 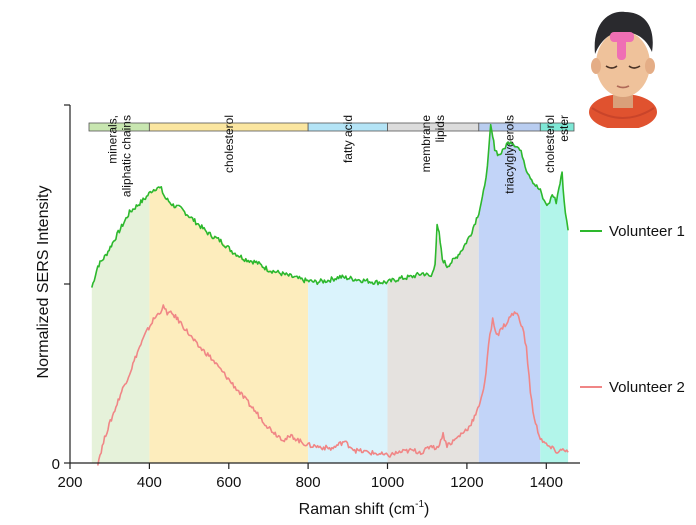 What do you see at coordinates (647, 231) in the screenshot?
I see `legend-label-0: Volunteer 1` at bounding box center [647, 231].